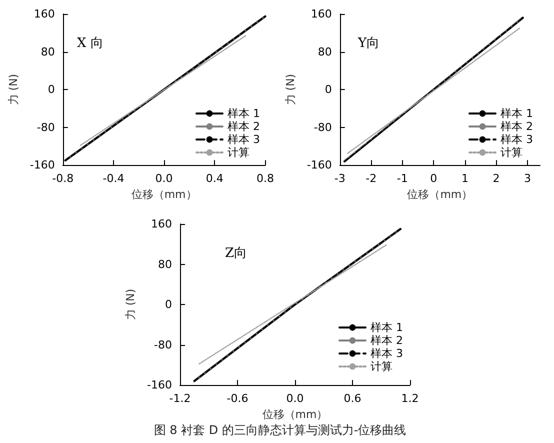 The height and width of the screenshot is (443, 554). I want to click on x-tick-label: -3, so click(340, 179).